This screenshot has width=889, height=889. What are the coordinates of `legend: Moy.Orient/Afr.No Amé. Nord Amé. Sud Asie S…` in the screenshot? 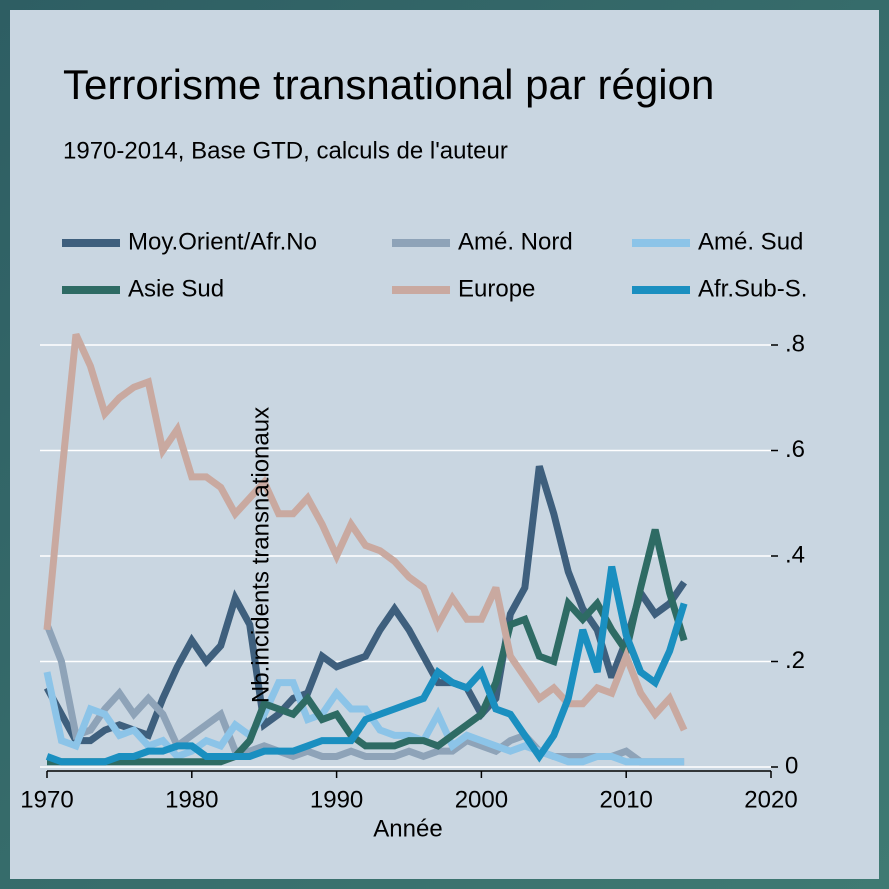 It's located at (434, 265).